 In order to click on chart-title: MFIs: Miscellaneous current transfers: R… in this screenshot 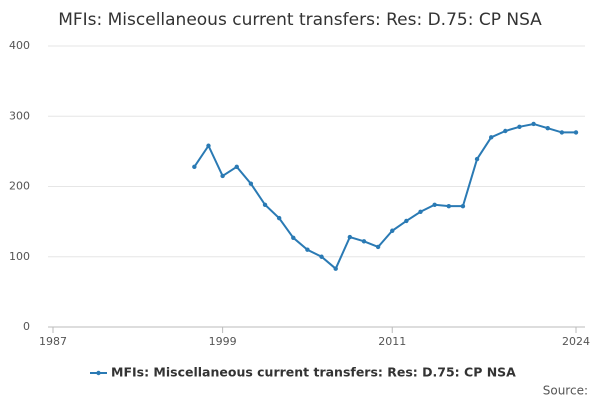, I will do `click(300, 20)`.